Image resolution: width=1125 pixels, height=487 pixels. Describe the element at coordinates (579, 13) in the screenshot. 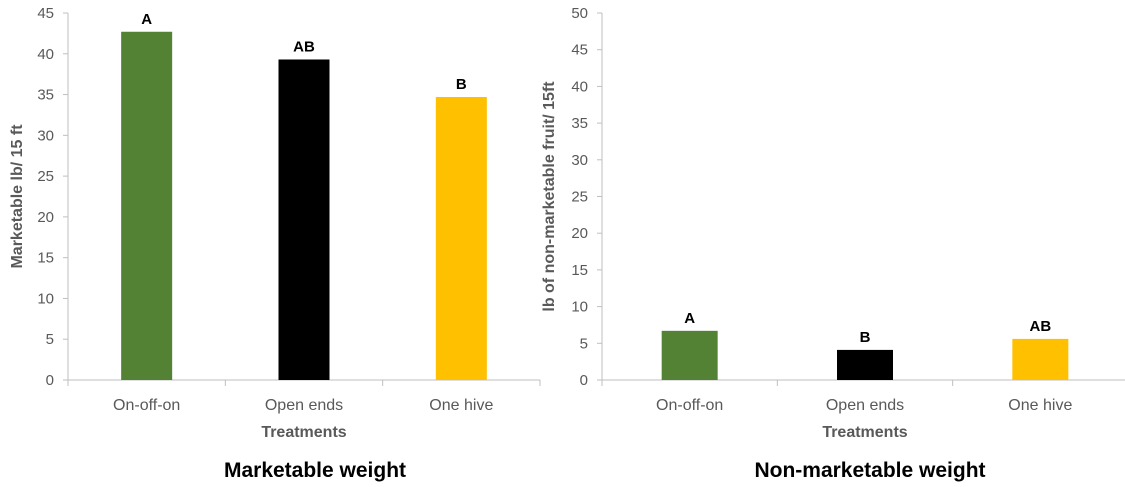

I see `y-tick-label: 50` at that location.